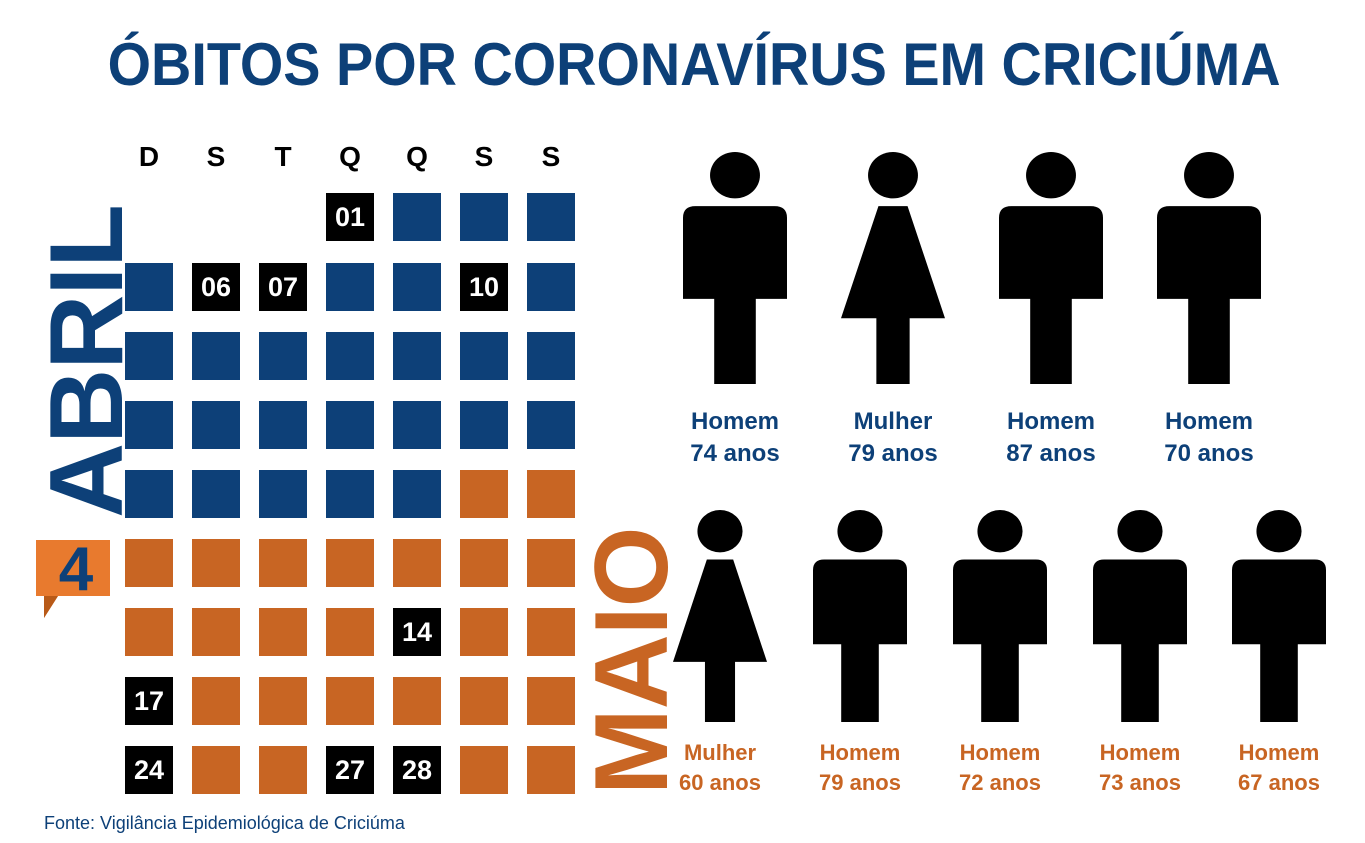 Image resolution: width=1365 pixels, height=843 pixels. What do you see at coordinates (1140, 768) in the screenshot?
I see `victim-label: Homem 73 anos` at bounding box center [1140, 768].